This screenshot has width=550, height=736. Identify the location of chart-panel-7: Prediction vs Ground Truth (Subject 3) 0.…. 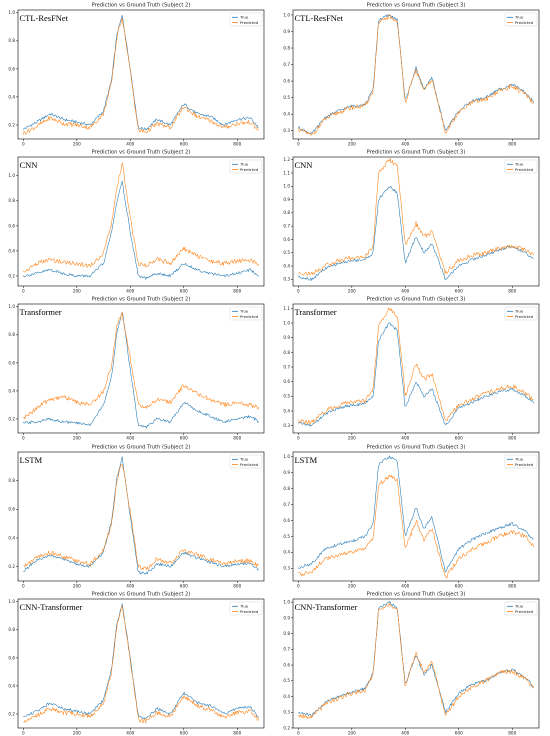
(411, 516).